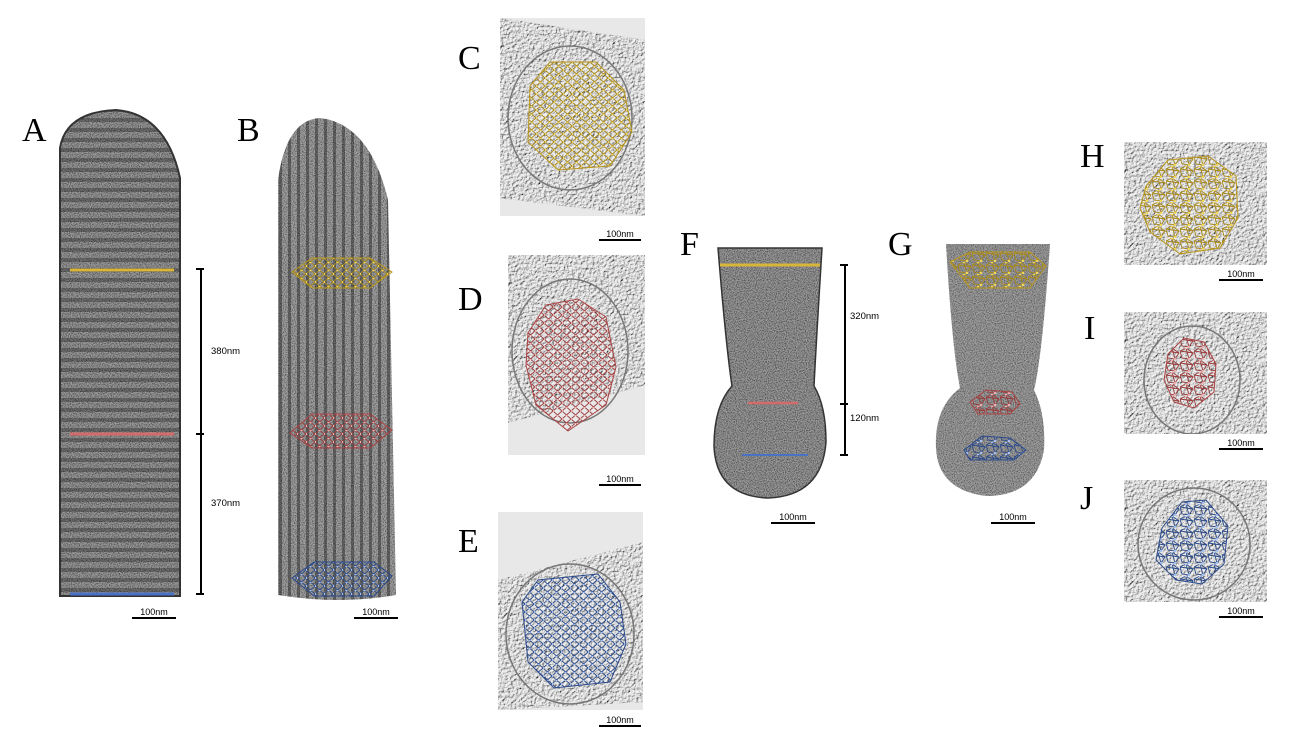  I want to click on cross-section-image-c, so click(572, 117).